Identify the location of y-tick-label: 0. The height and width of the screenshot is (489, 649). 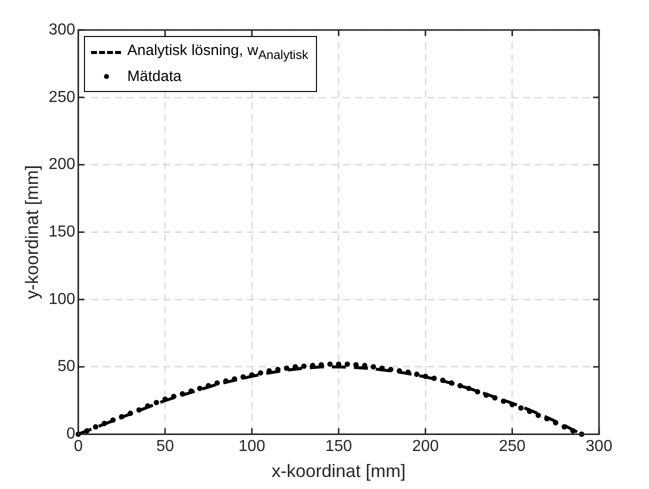
(71, 434).